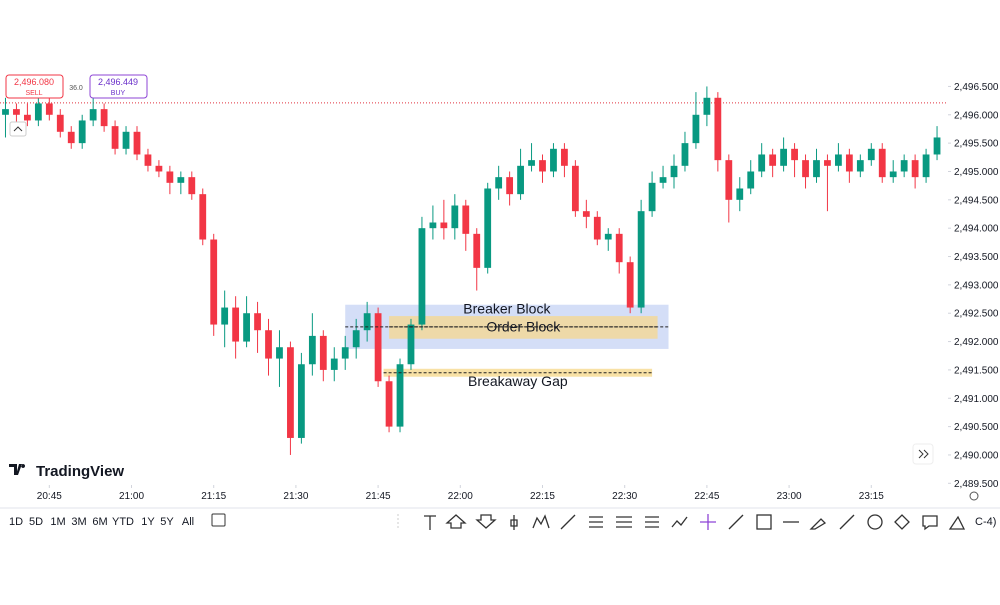  What do you see at coordinates (378, 496) in the screenshot?
I see `x-tick-label: 21:45` at bounding box center [378, 496].